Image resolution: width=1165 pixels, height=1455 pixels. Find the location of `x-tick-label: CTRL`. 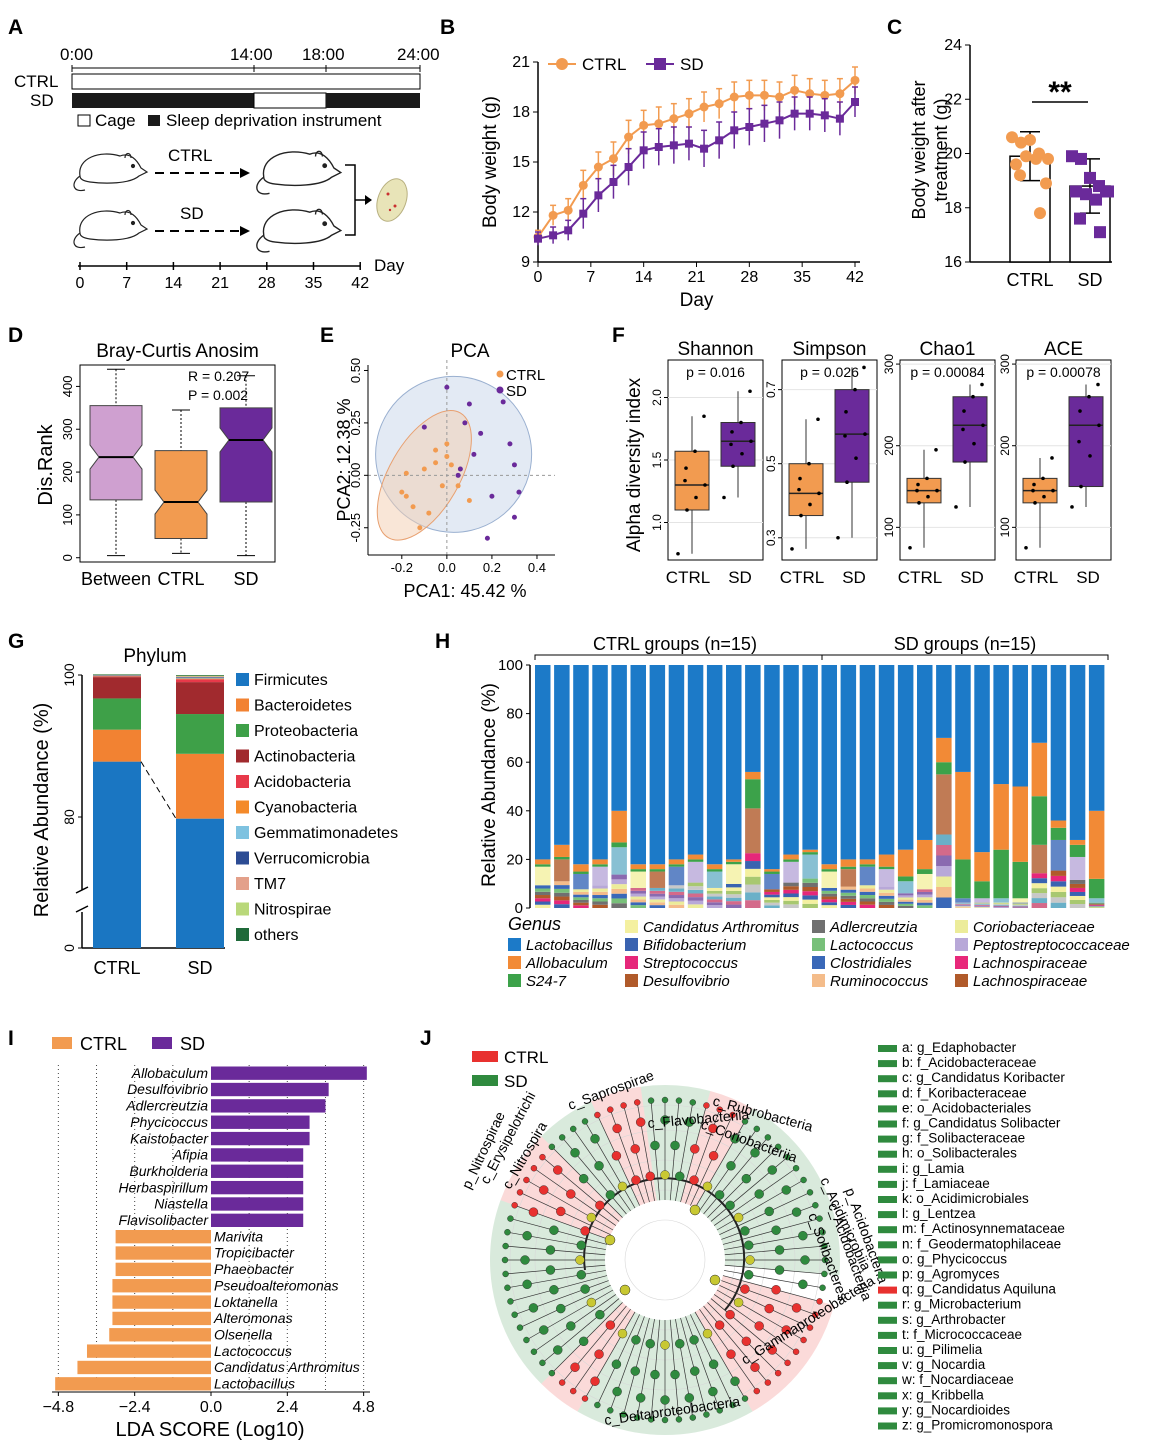

x-tick-label: CTRL is located at coordinates (1029, 280).